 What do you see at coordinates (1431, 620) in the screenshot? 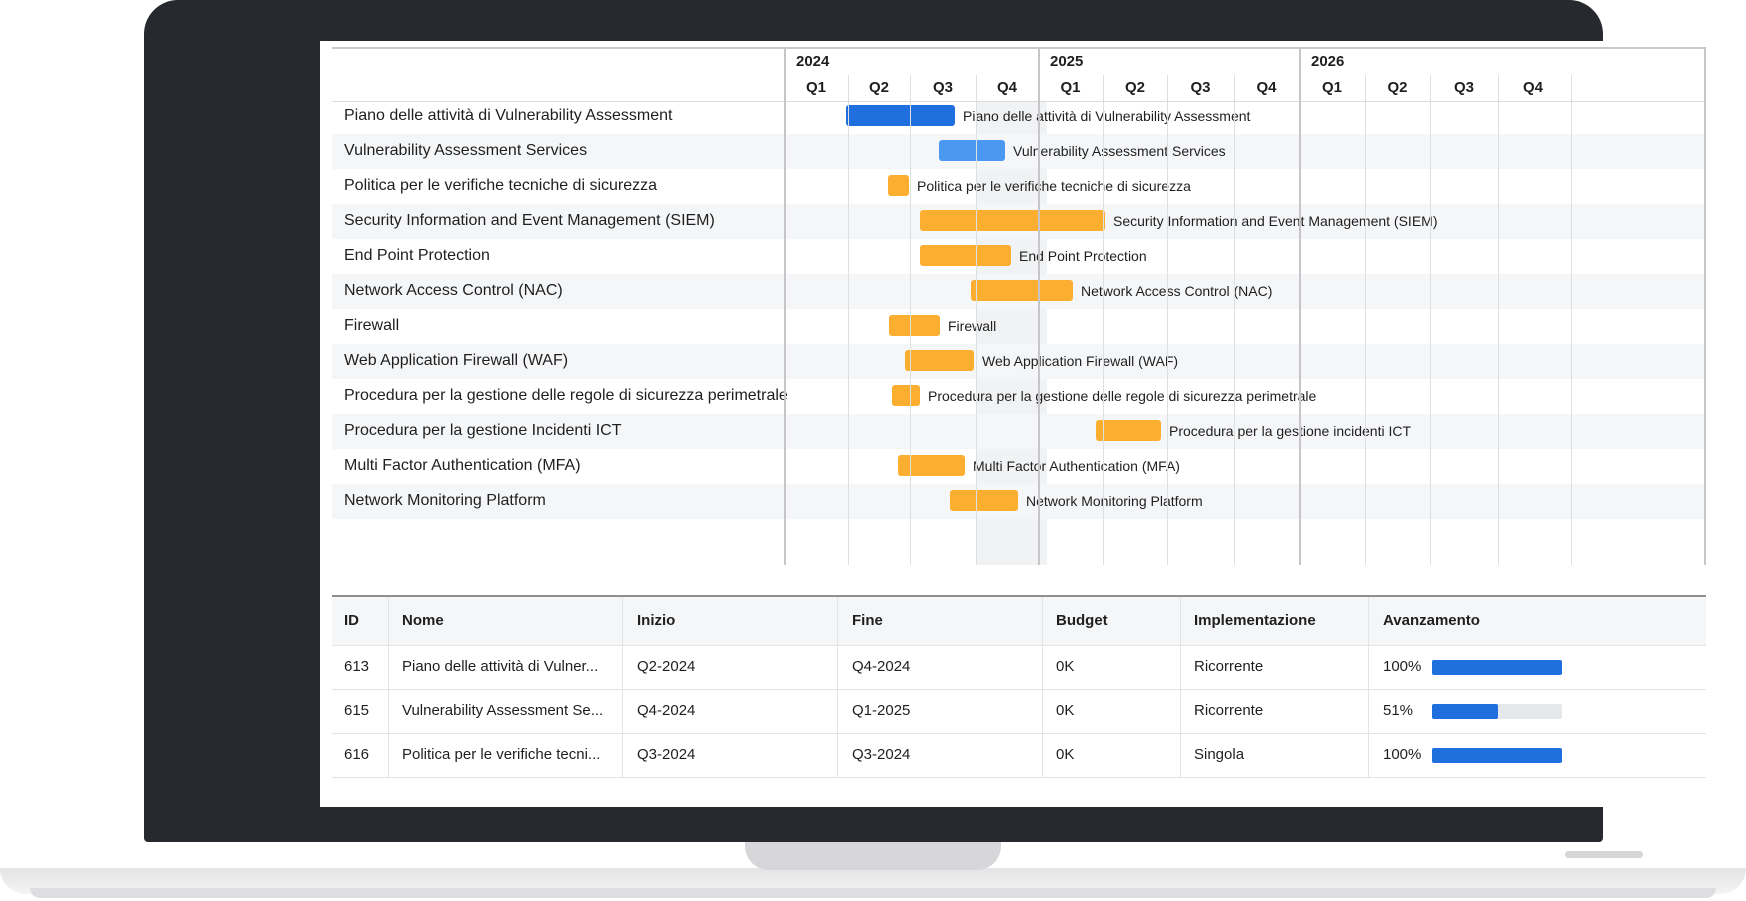
I see `header-avanzamento: Avanzamento` at bounding box center [1431, 620].